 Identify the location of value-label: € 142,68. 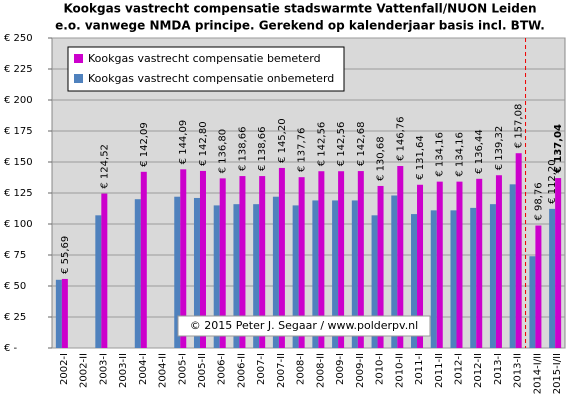
(361, 144).